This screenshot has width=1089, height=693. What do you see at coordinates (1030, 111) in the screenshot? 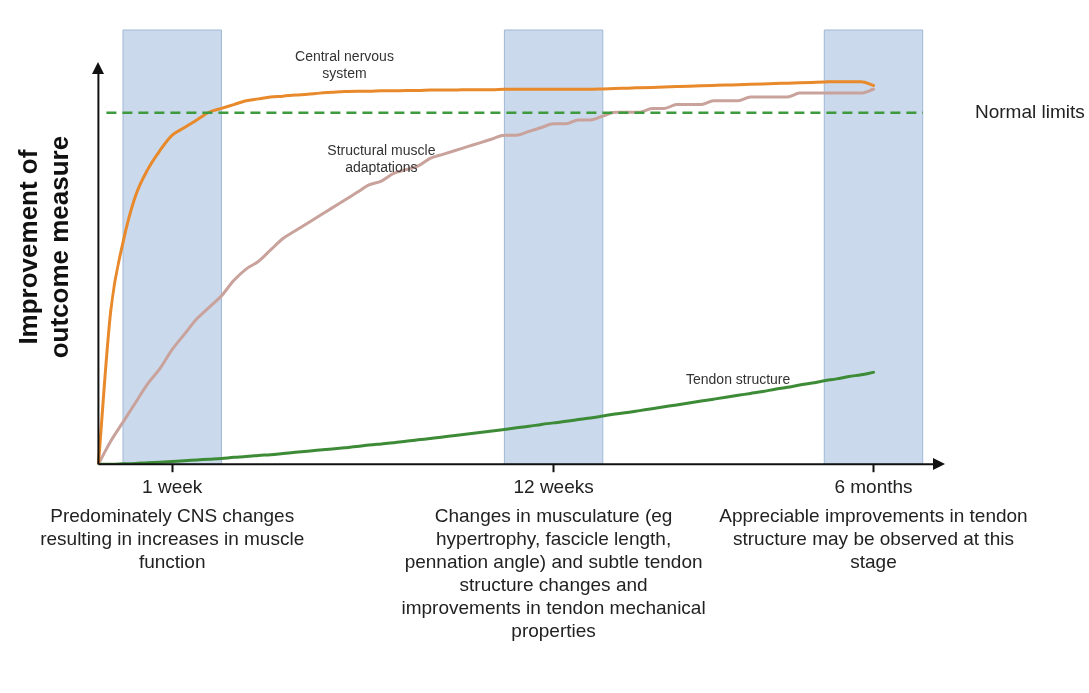
I see `ref-line-label: Normal limits` at bounding box center [1030, 111].